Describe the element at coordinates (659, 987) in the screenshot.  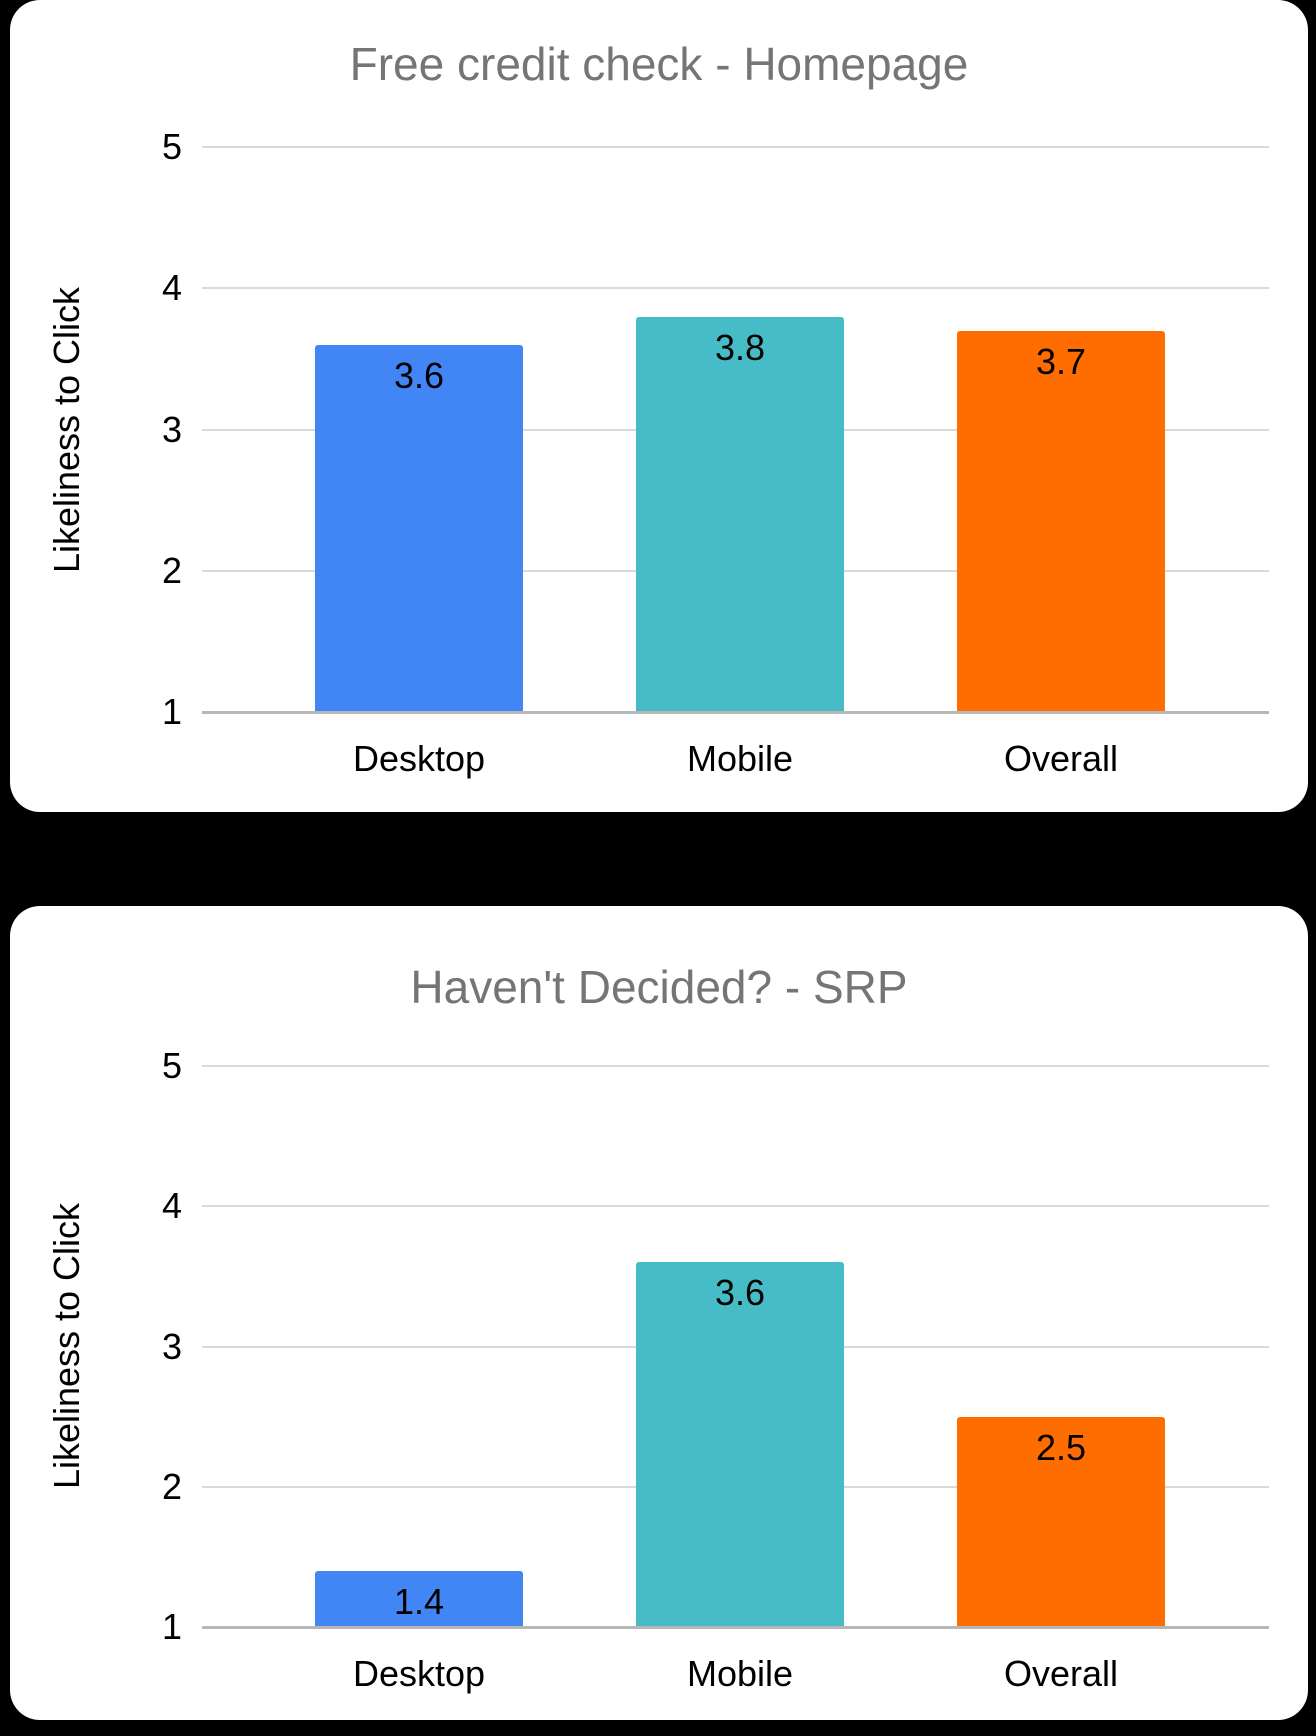
I see `chart-title: Haven't Decided? - SRP` at that location.